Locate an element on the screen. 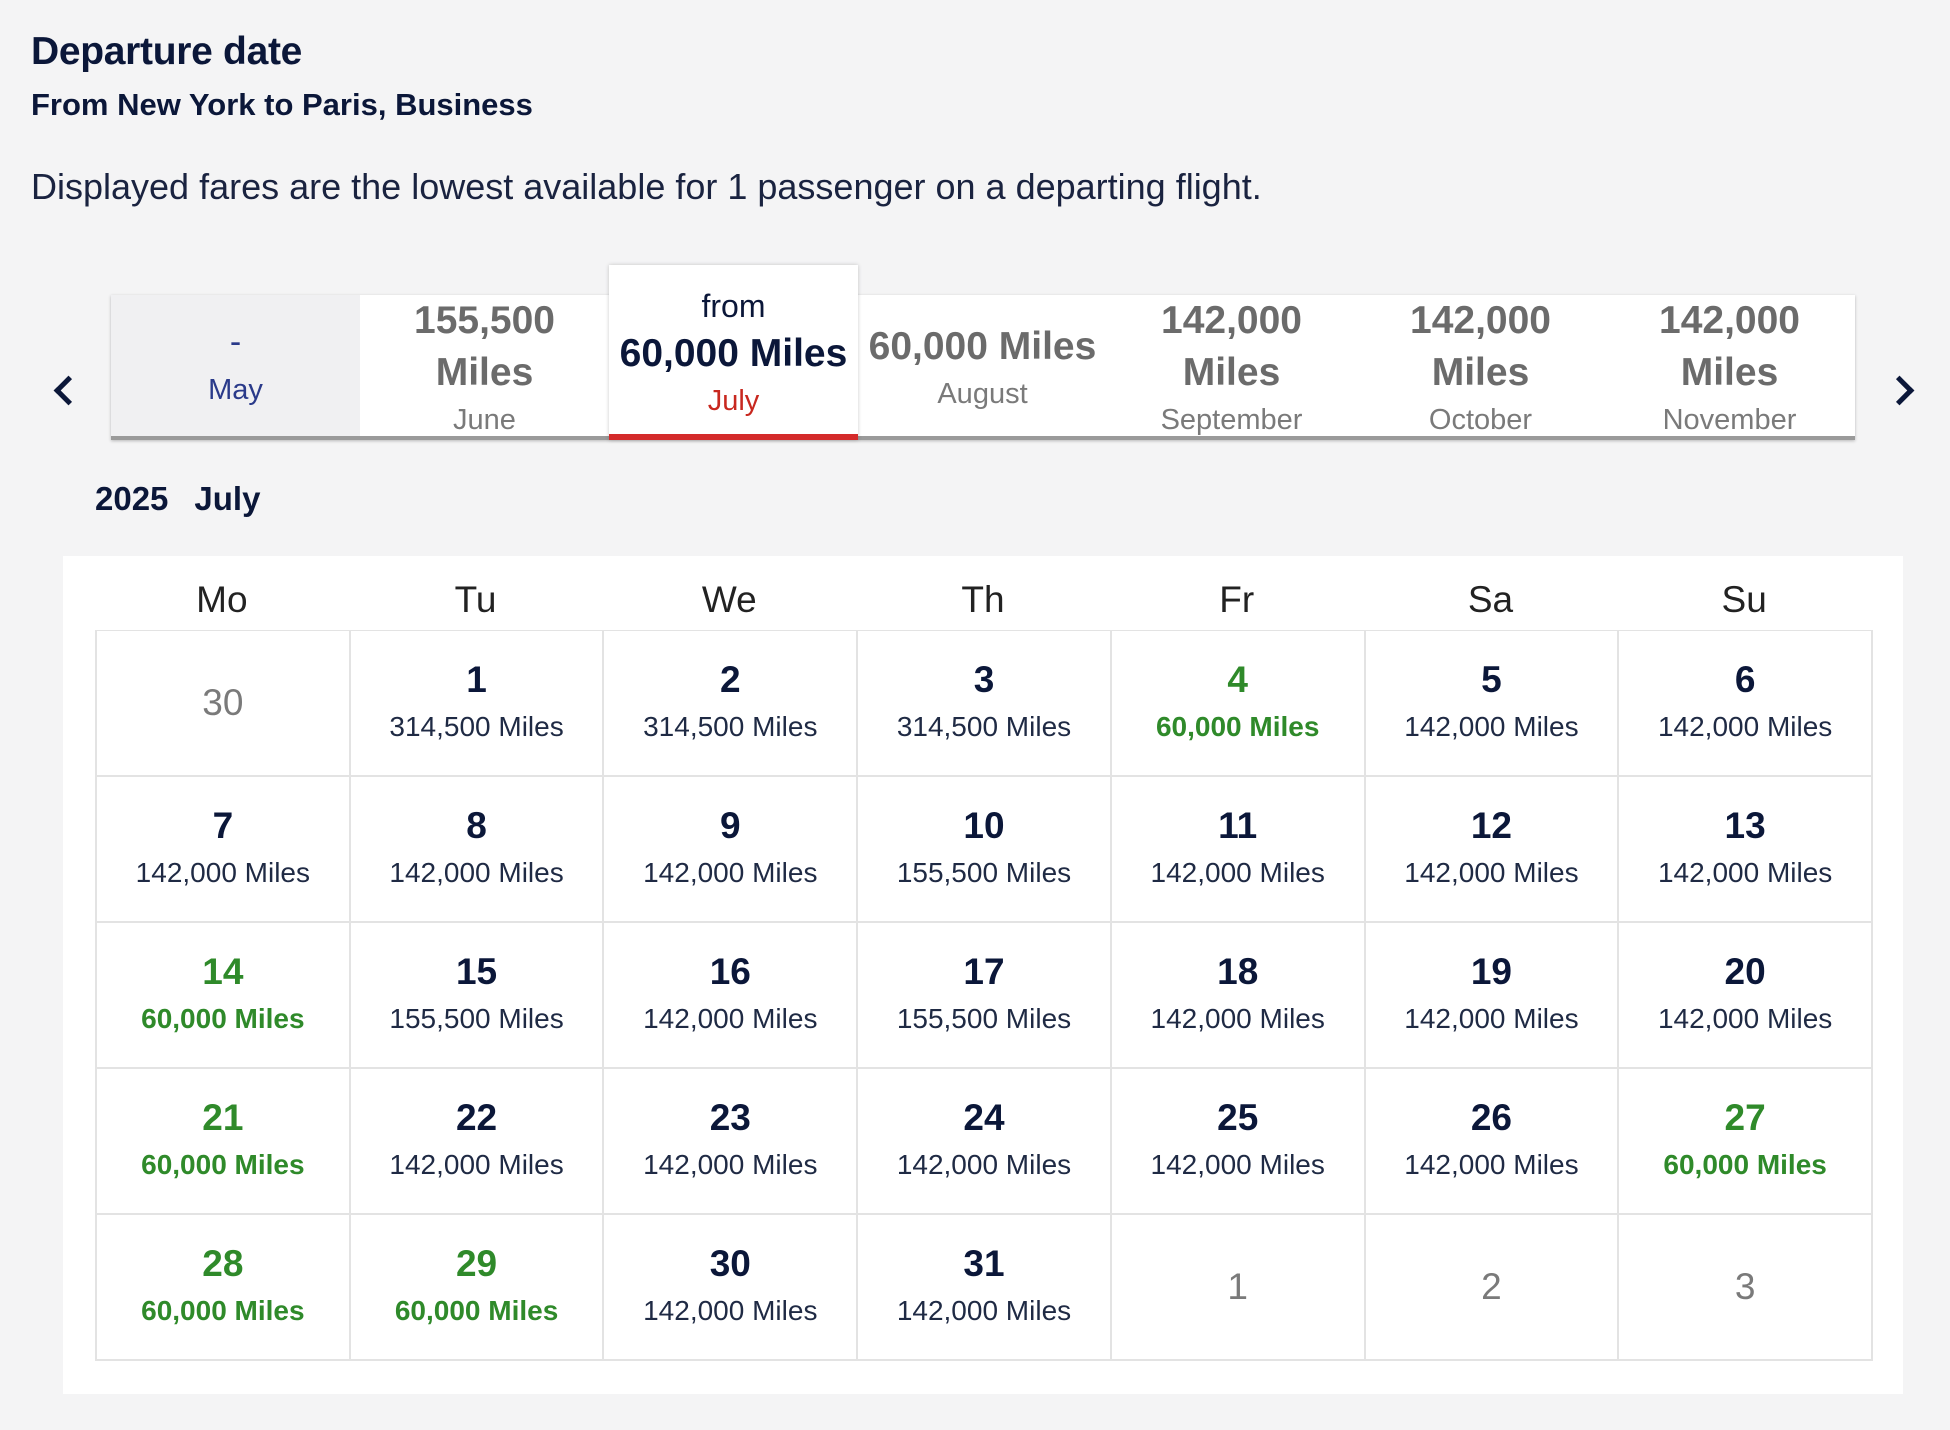 The image size is (1950, 1430). day-number: 19 is located at coordinates (1491, 971).